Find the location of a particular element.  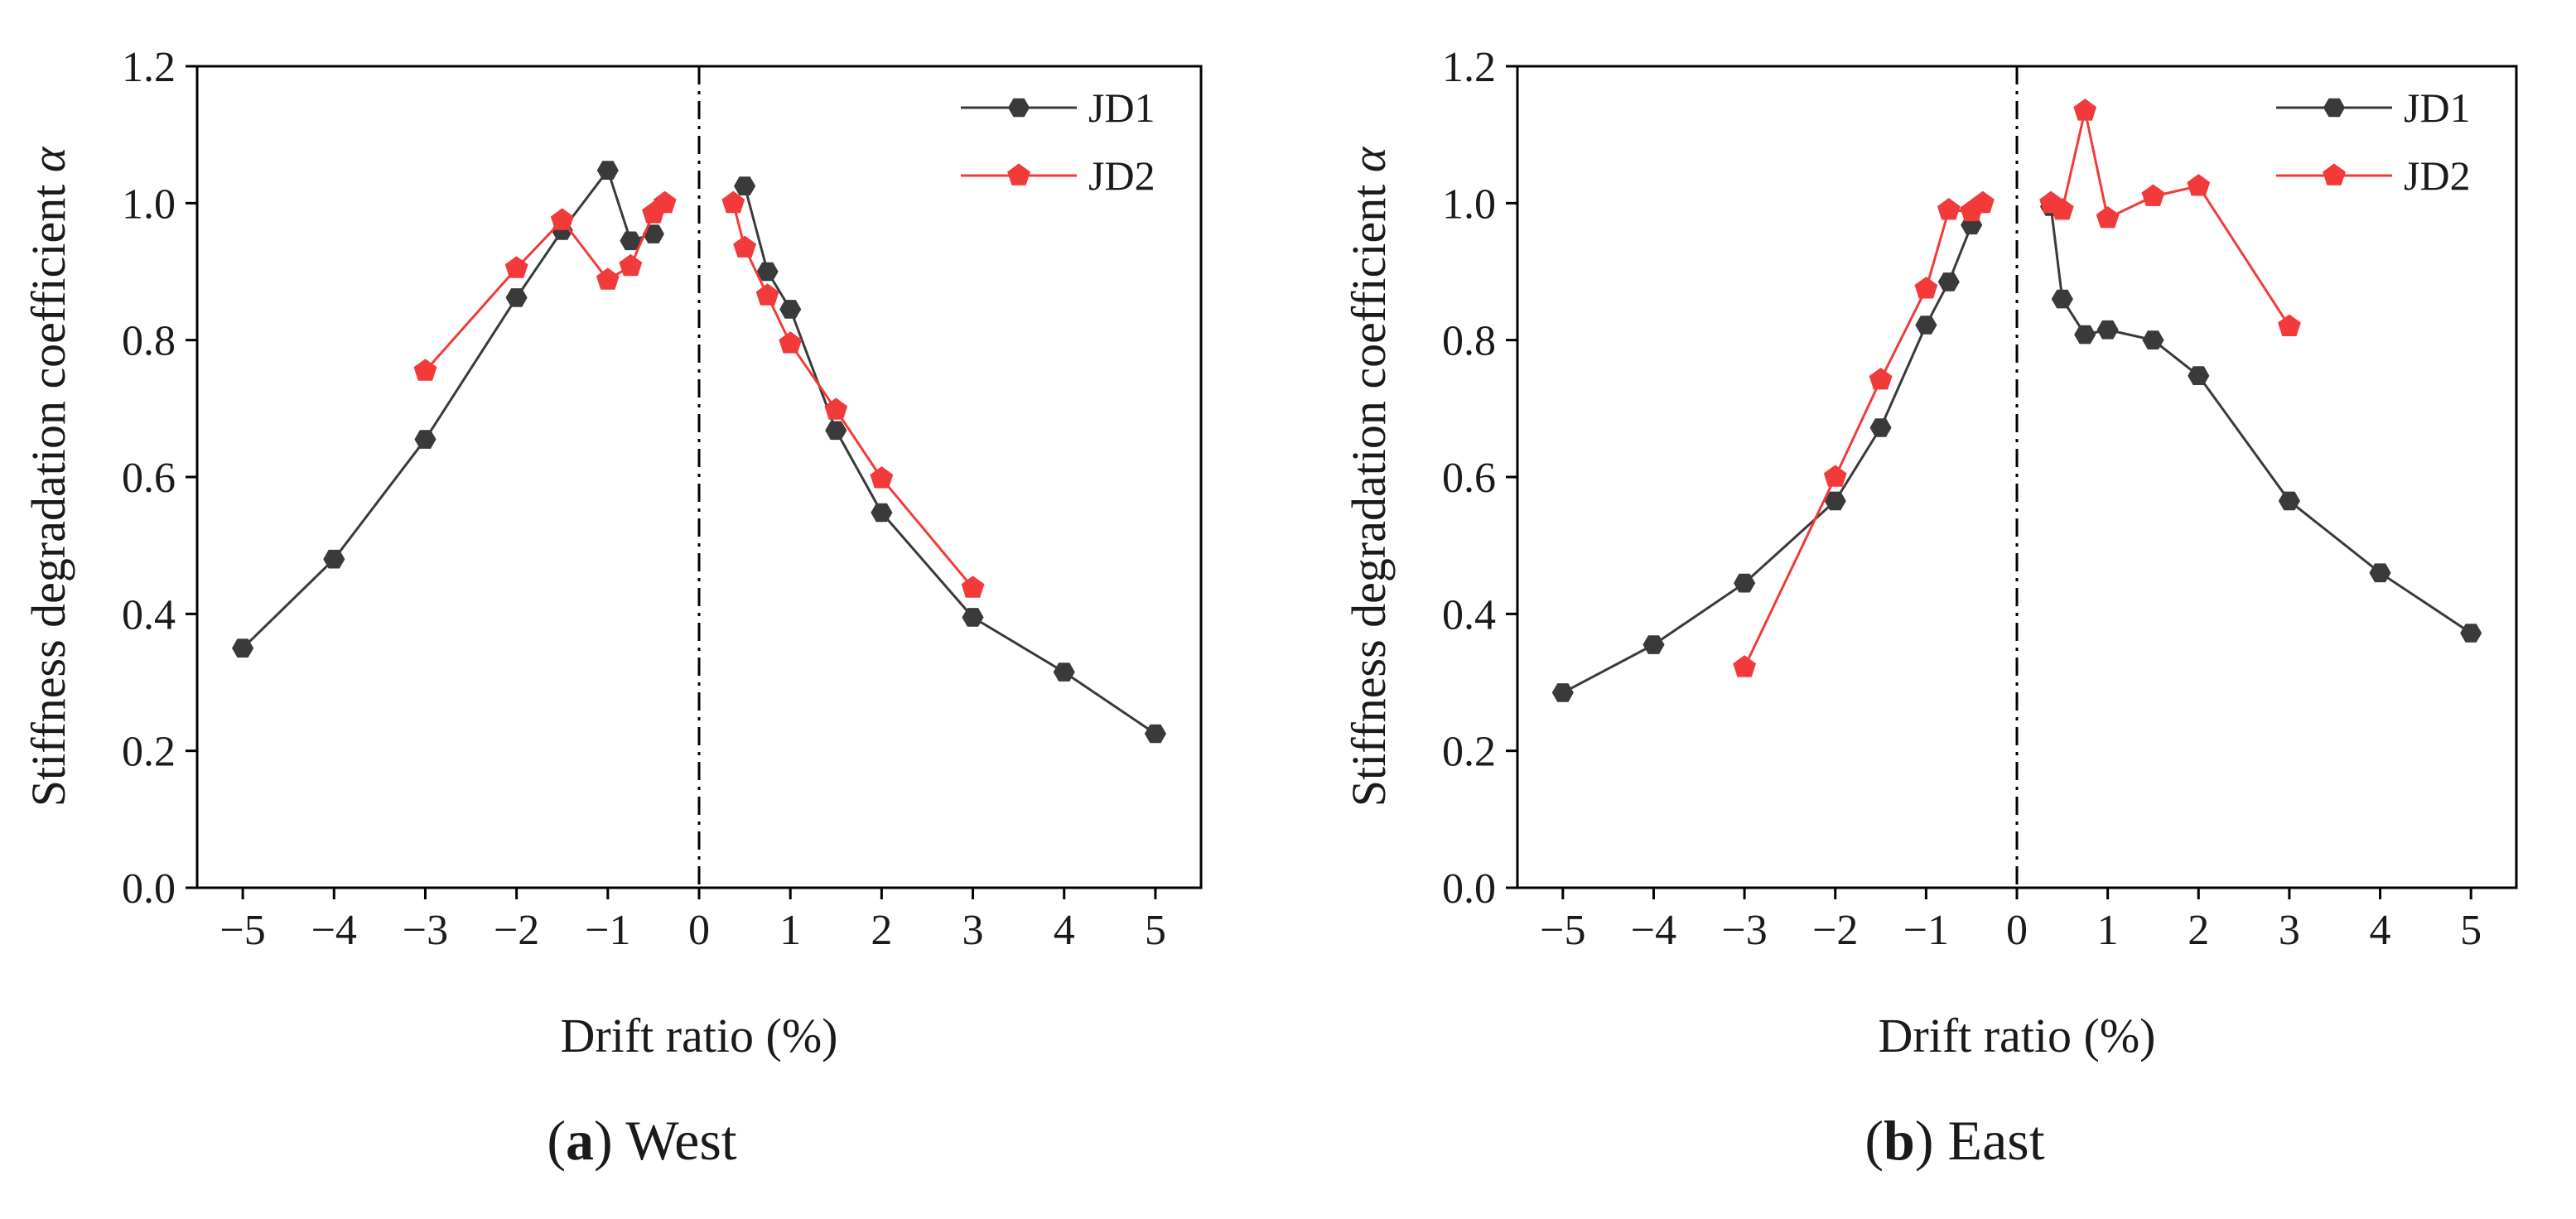

panel-caption: (b) East is located at coordinates (1954, 1140).